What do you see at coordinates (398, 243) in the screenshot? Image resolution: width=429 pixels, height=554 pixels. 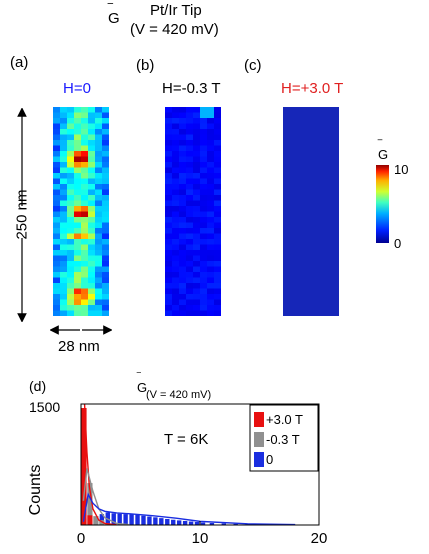 I see `colorbar-min-label: 0` at bounding box center [398, 243].